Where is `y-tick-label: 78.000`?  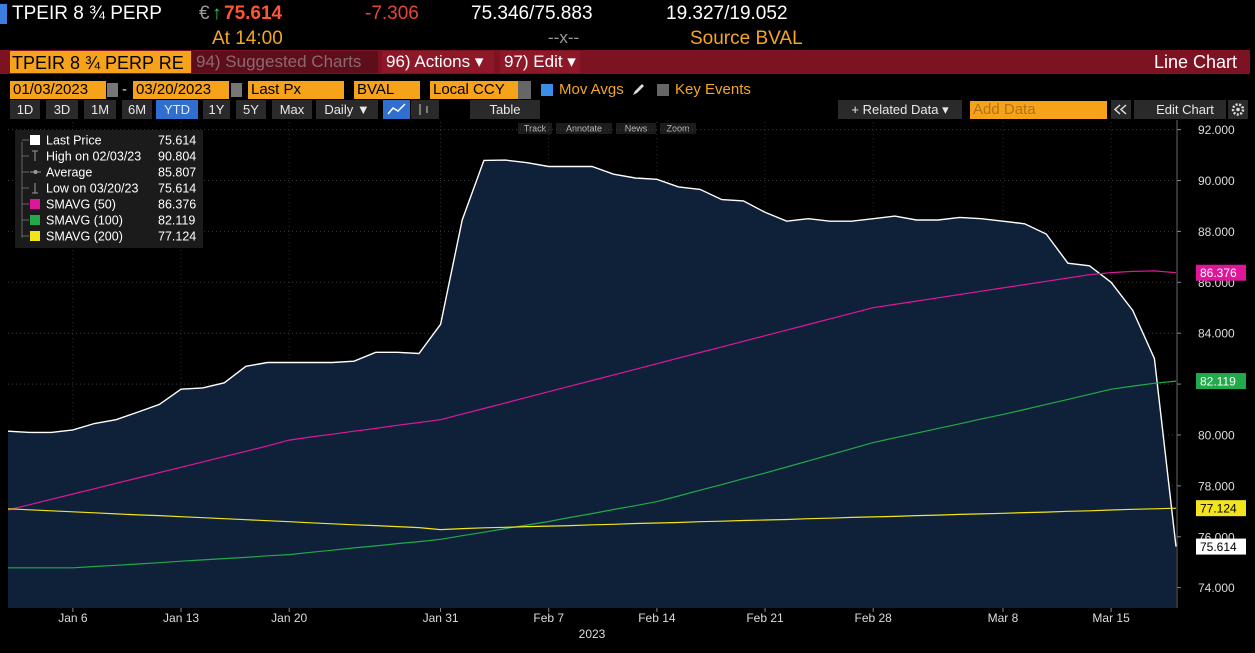
y-tick-label: 78.000 is located at coordinates (1216, 486).